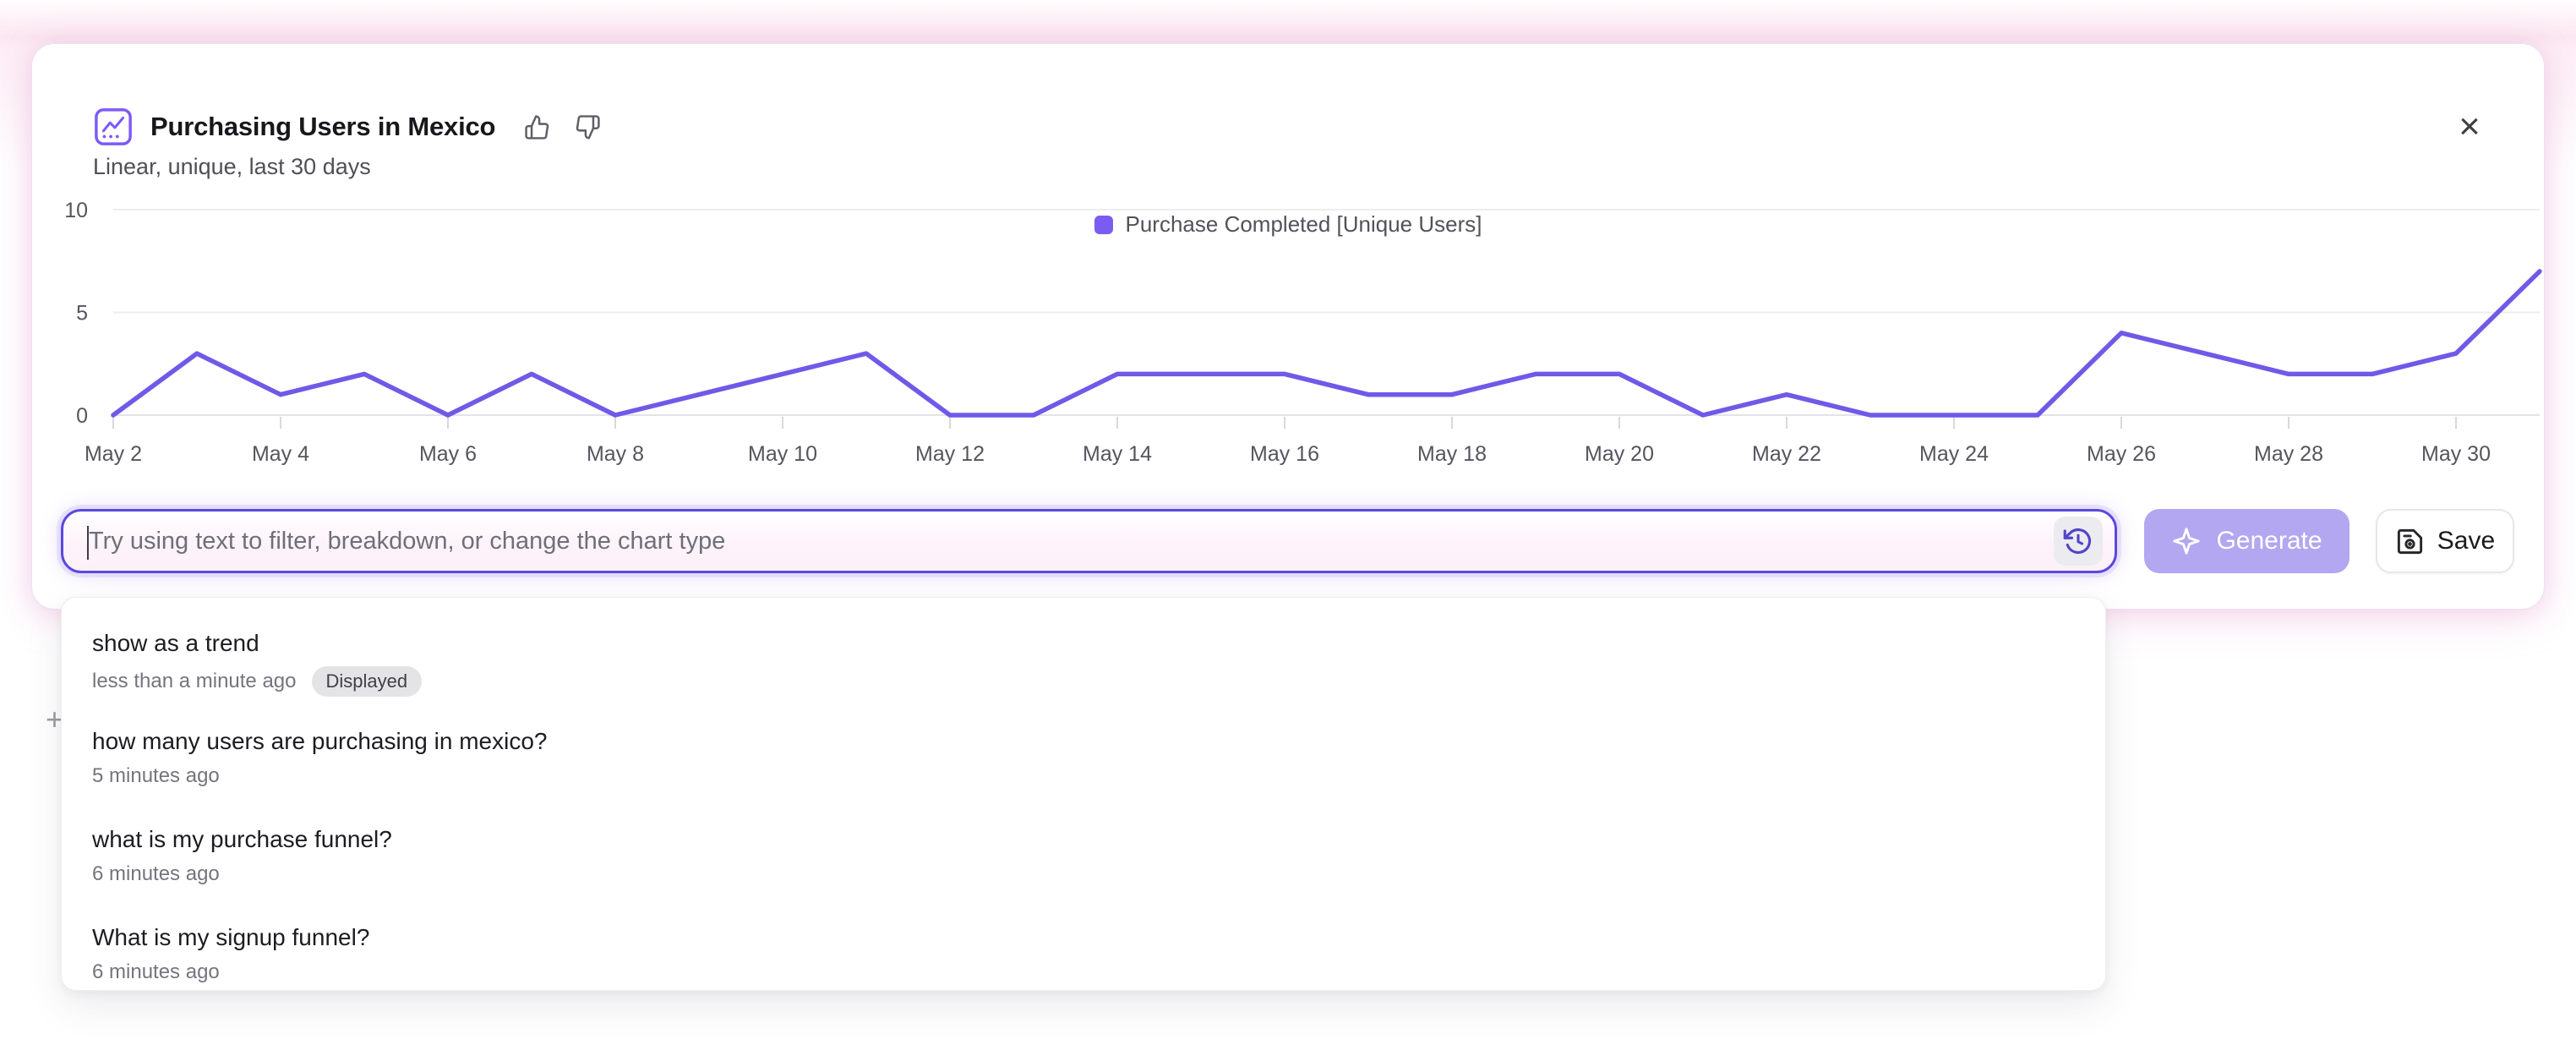 The image size is (2576, 1045). I want to click on history-item-meta: less than a minute ago Displayed, so click(1083, 682).